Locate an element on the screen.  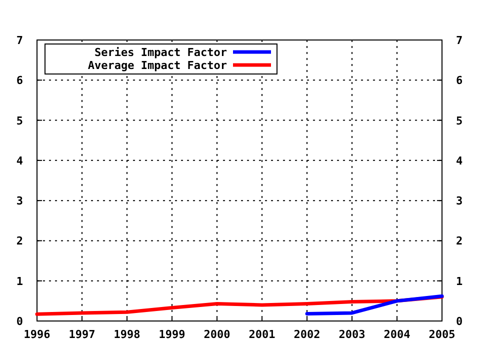
y2-tick-label: 2 is located at coordinates (459, 241).